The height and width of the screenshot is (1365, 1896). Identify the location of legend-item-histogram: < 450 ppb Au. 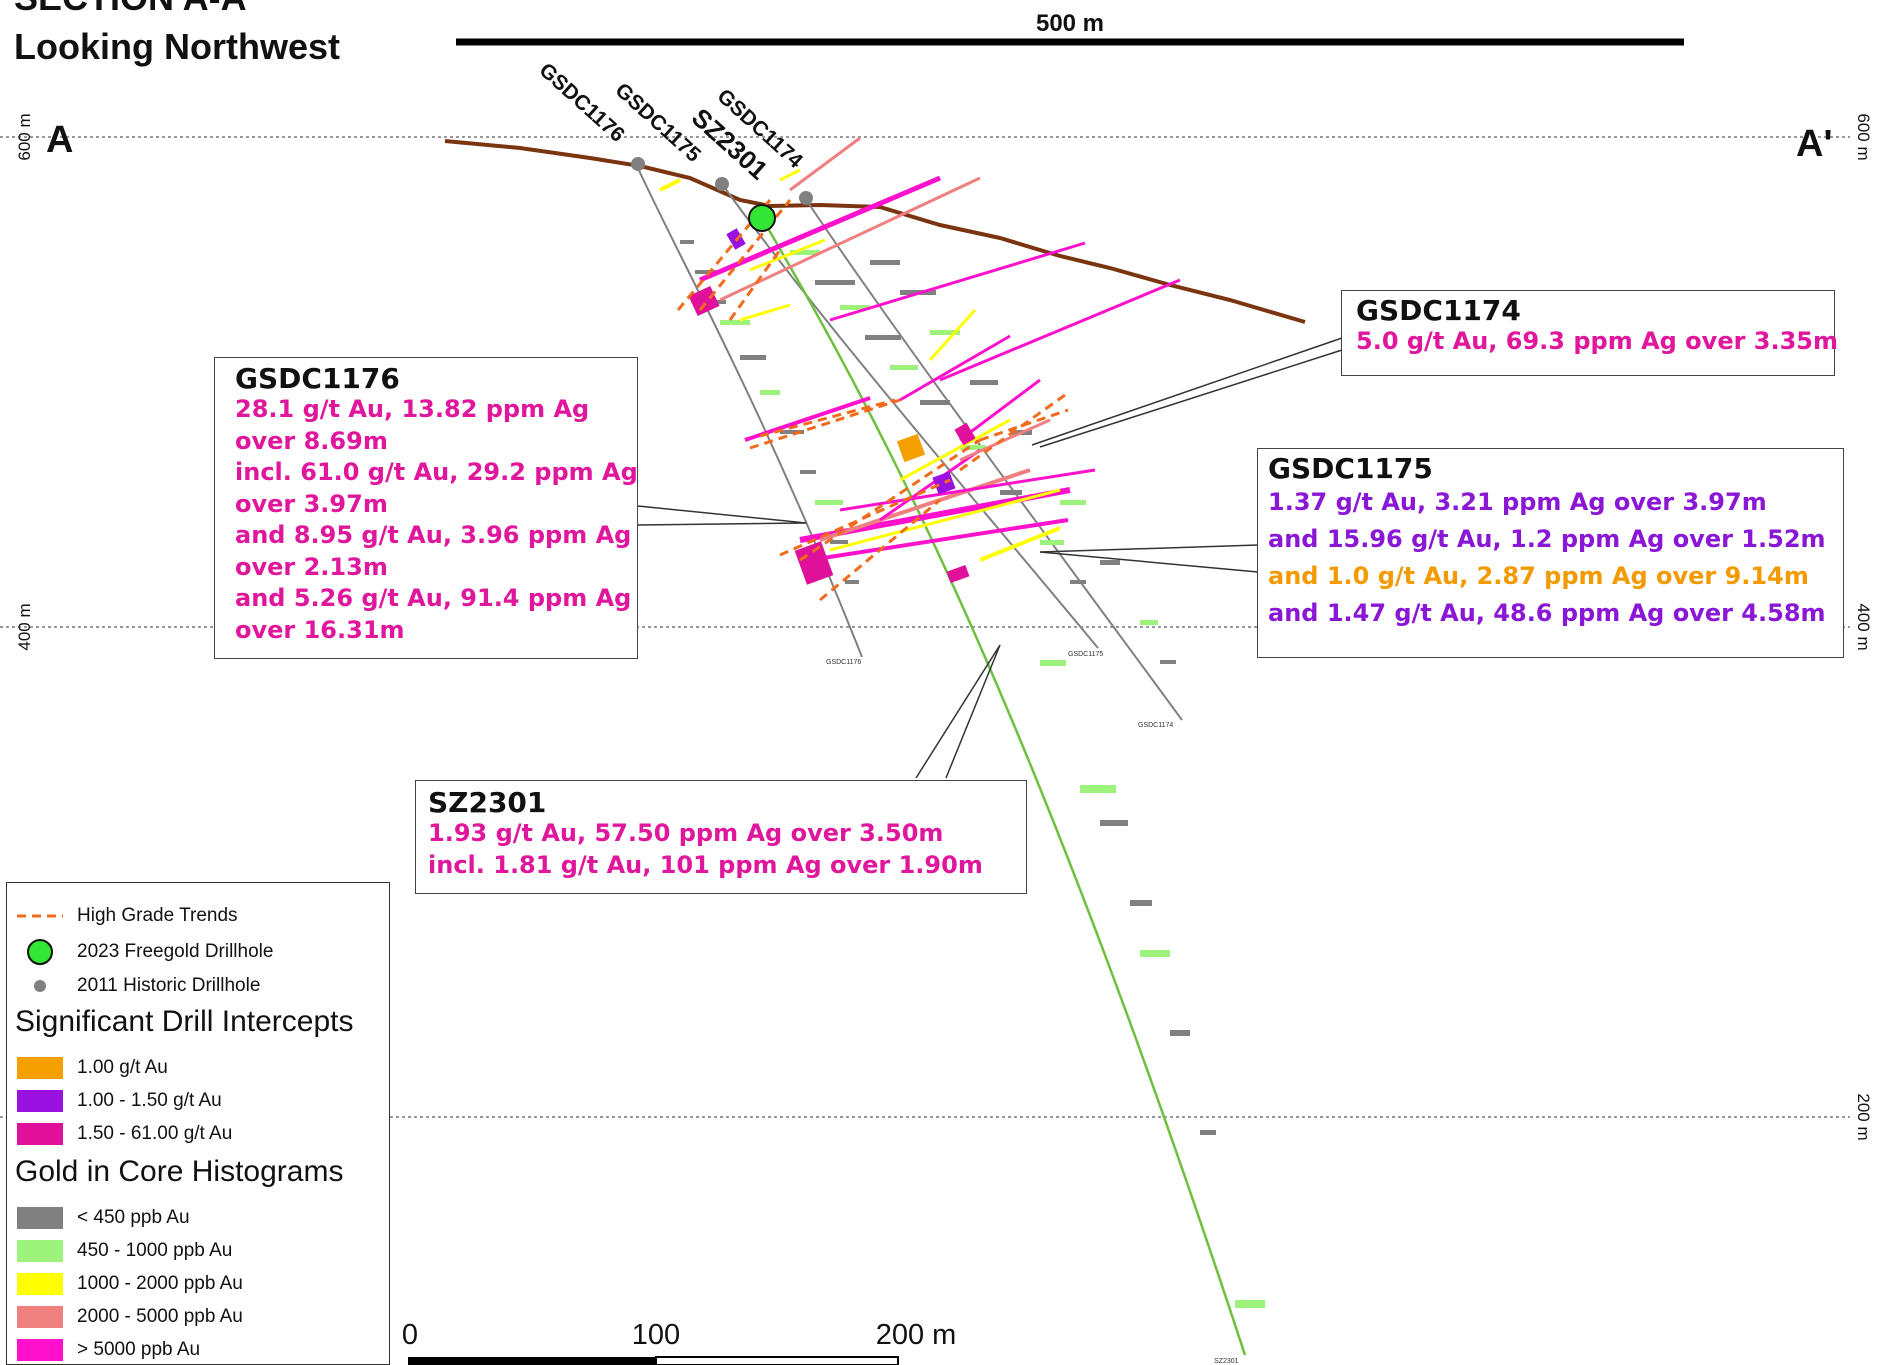
(98, 1218).